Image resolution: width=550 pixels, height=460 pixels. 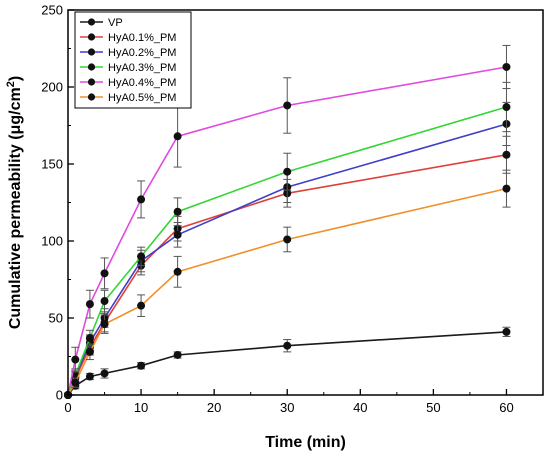 I want to click on x-tick-label: 50, so click(x=433, y=407).